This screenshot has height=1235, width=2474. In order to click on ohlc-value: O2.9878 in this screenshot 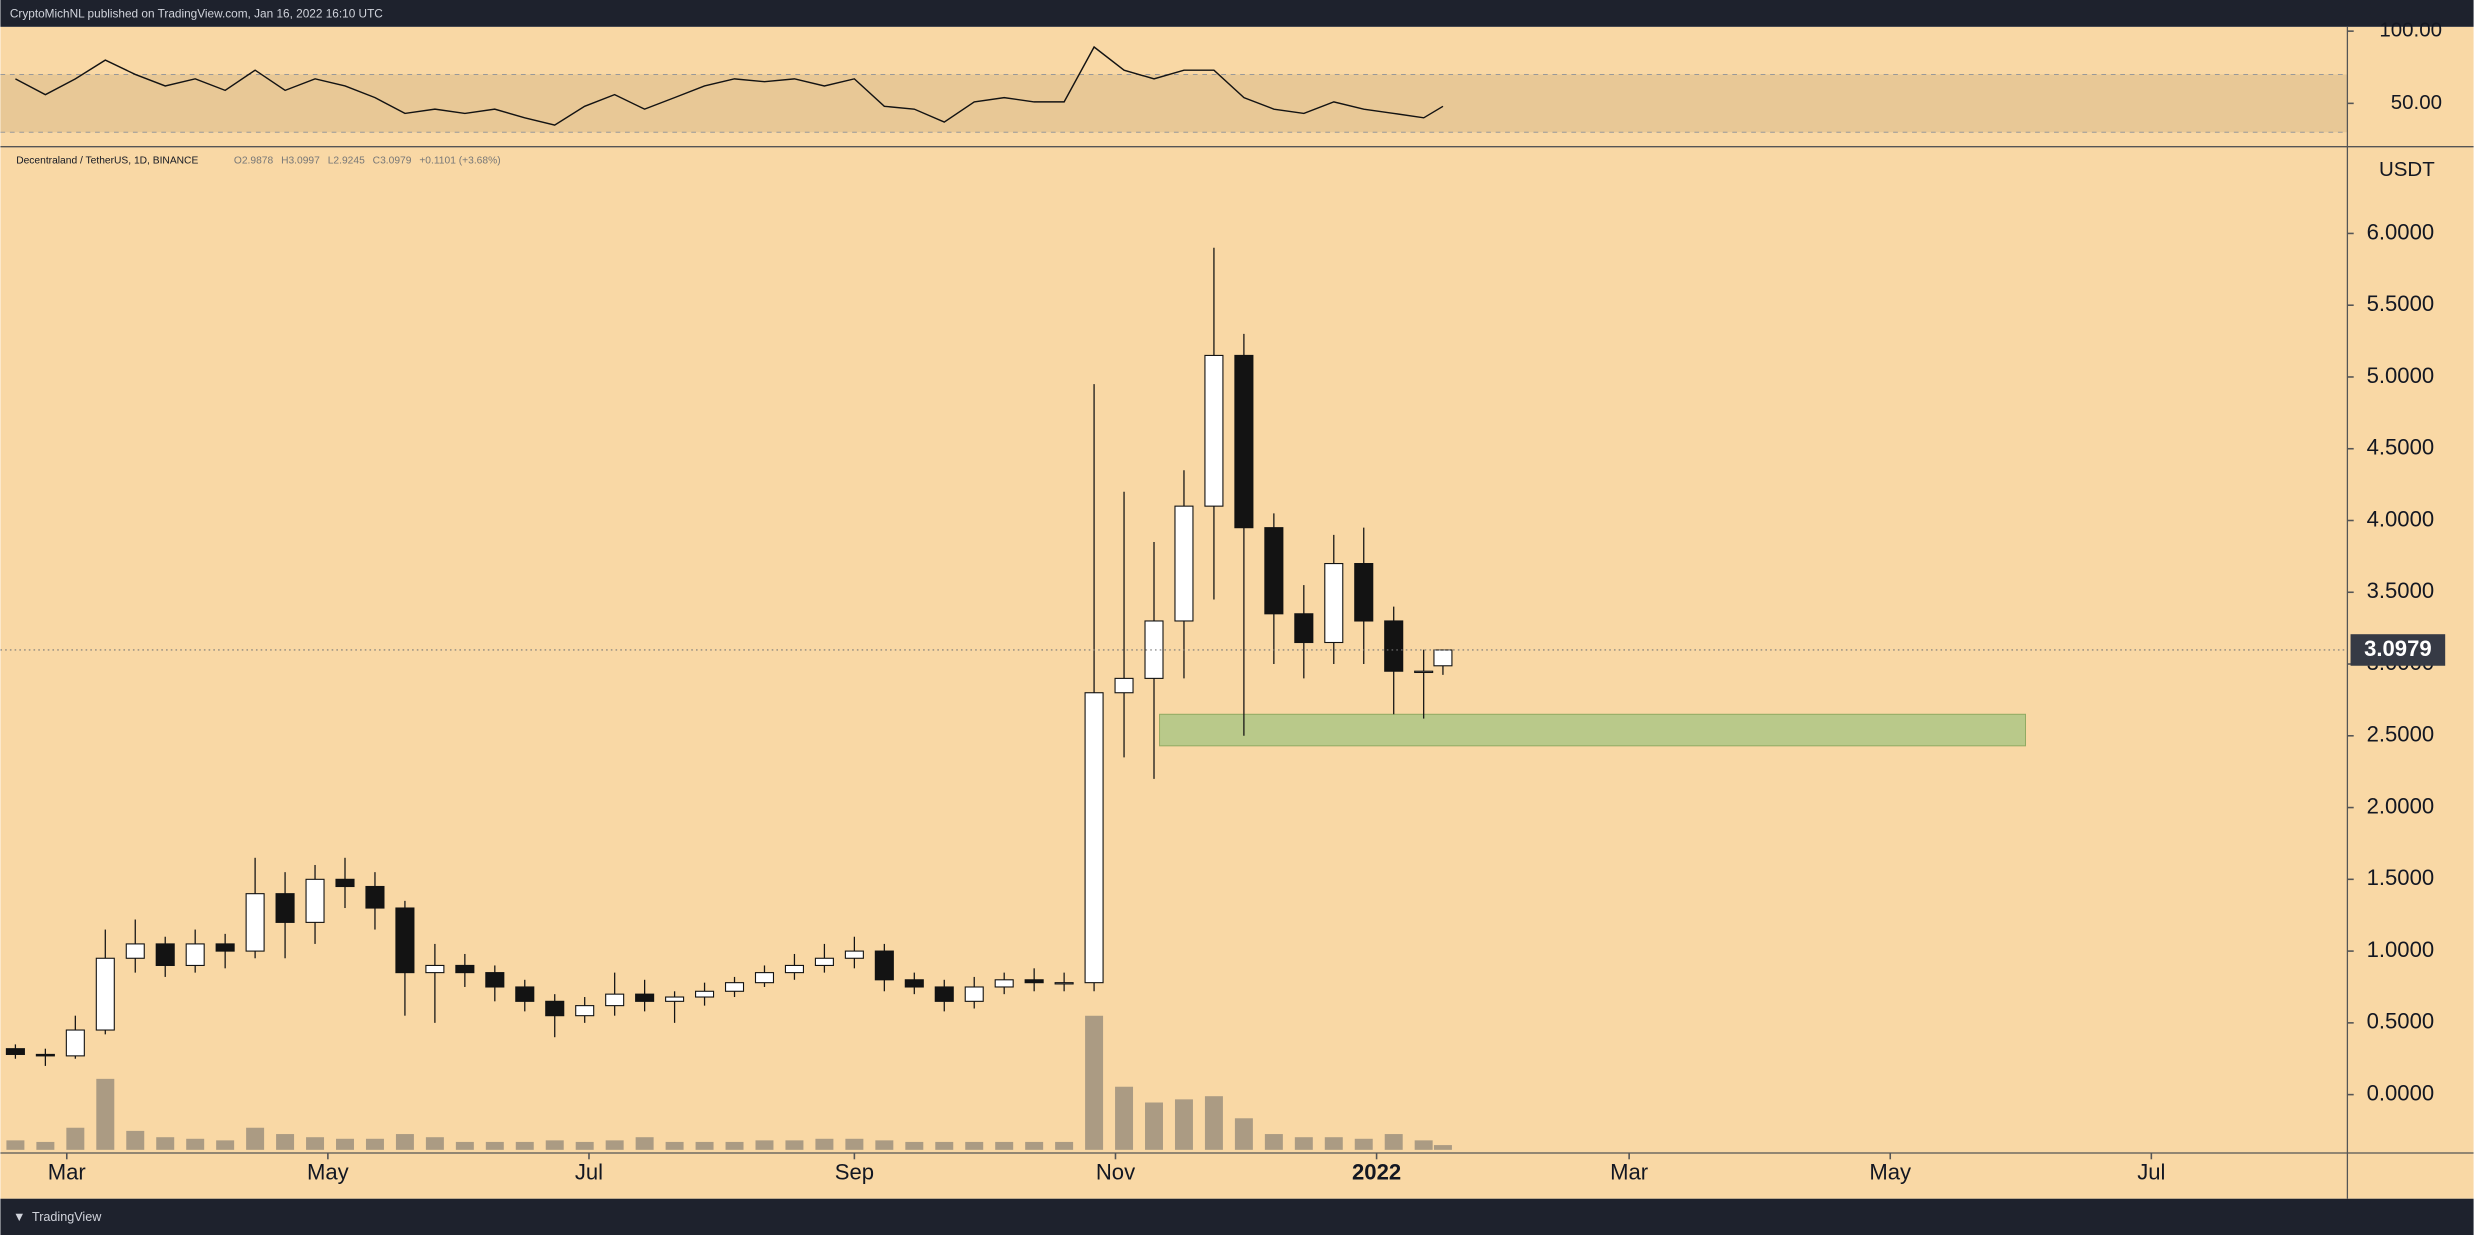, I will do `click(254, 161)`.